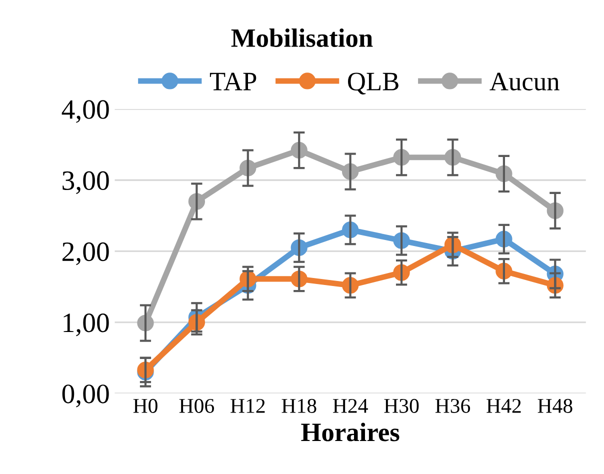  I want to click on legend-label: QLB, so click(373, 83).